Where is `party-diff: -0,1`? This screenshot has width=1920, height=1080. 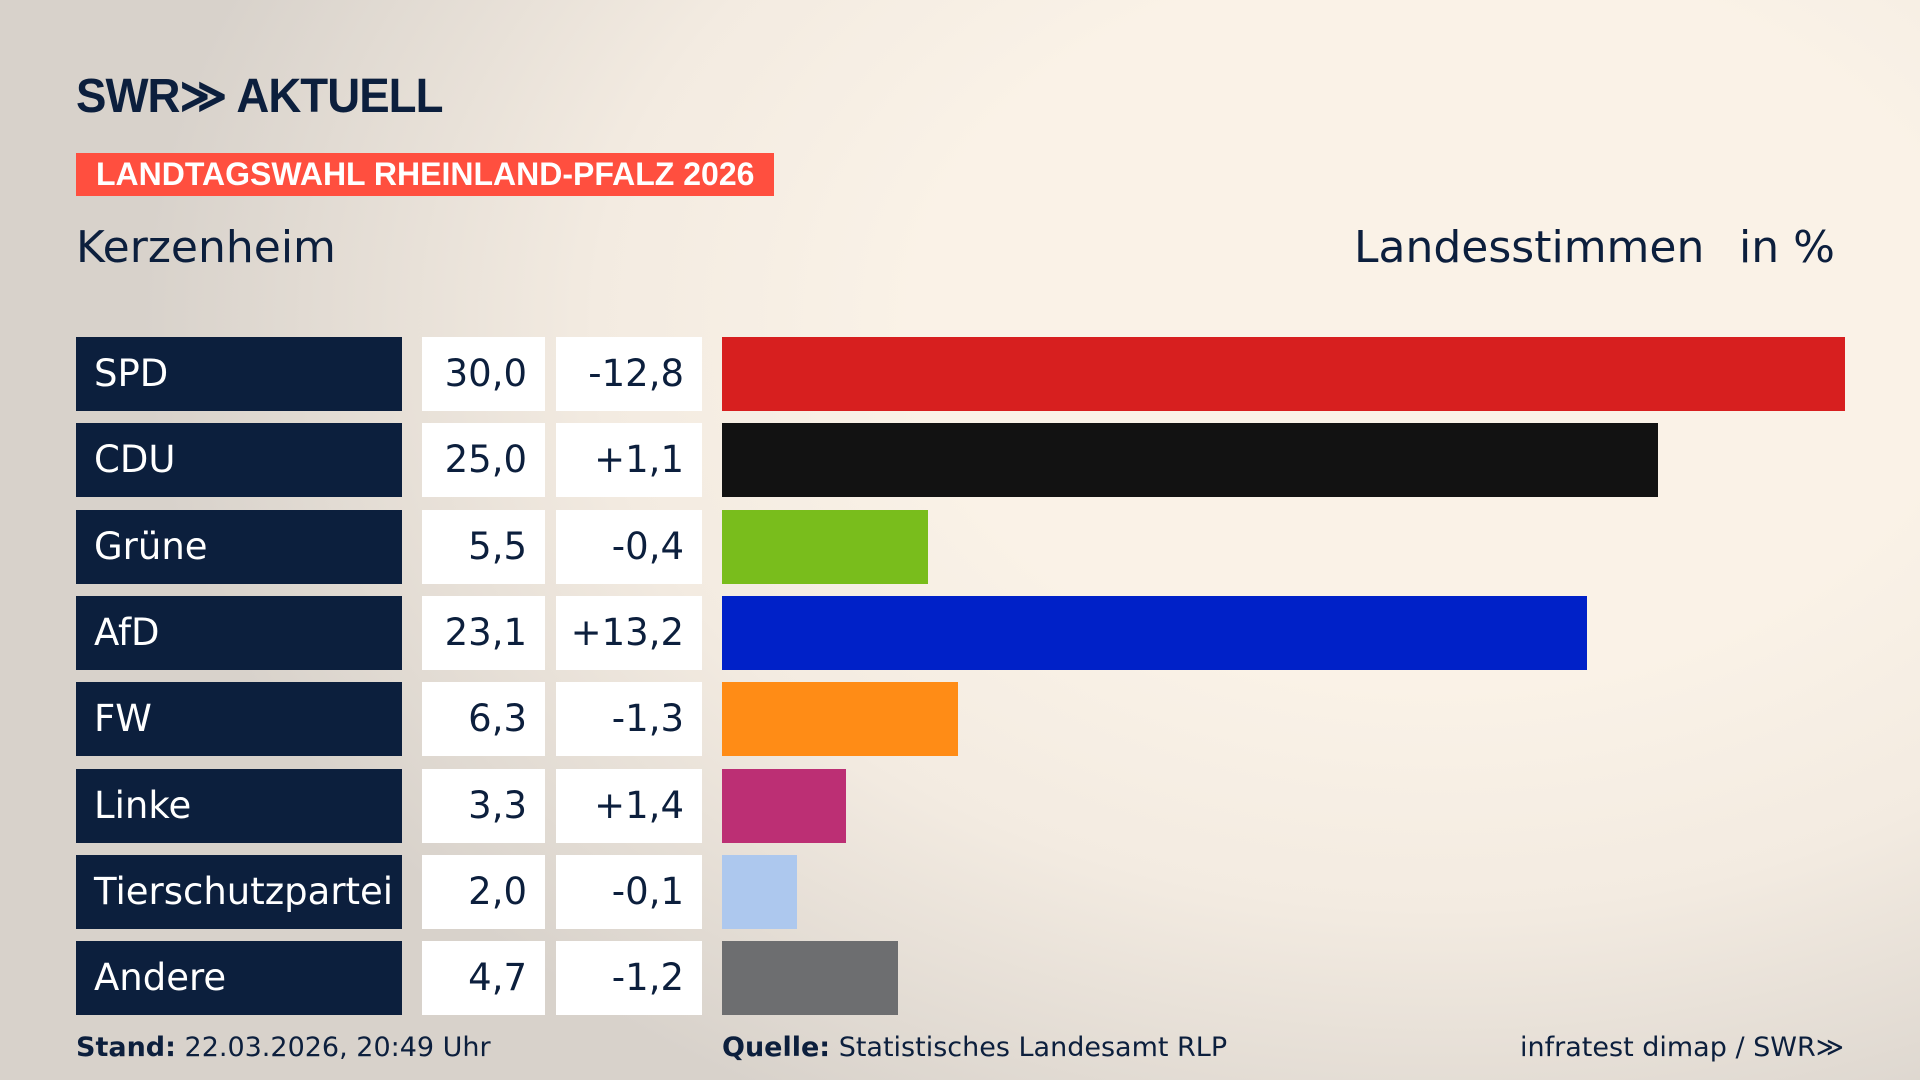 party-diff: -0,1 is located at coordinates (629, 891).